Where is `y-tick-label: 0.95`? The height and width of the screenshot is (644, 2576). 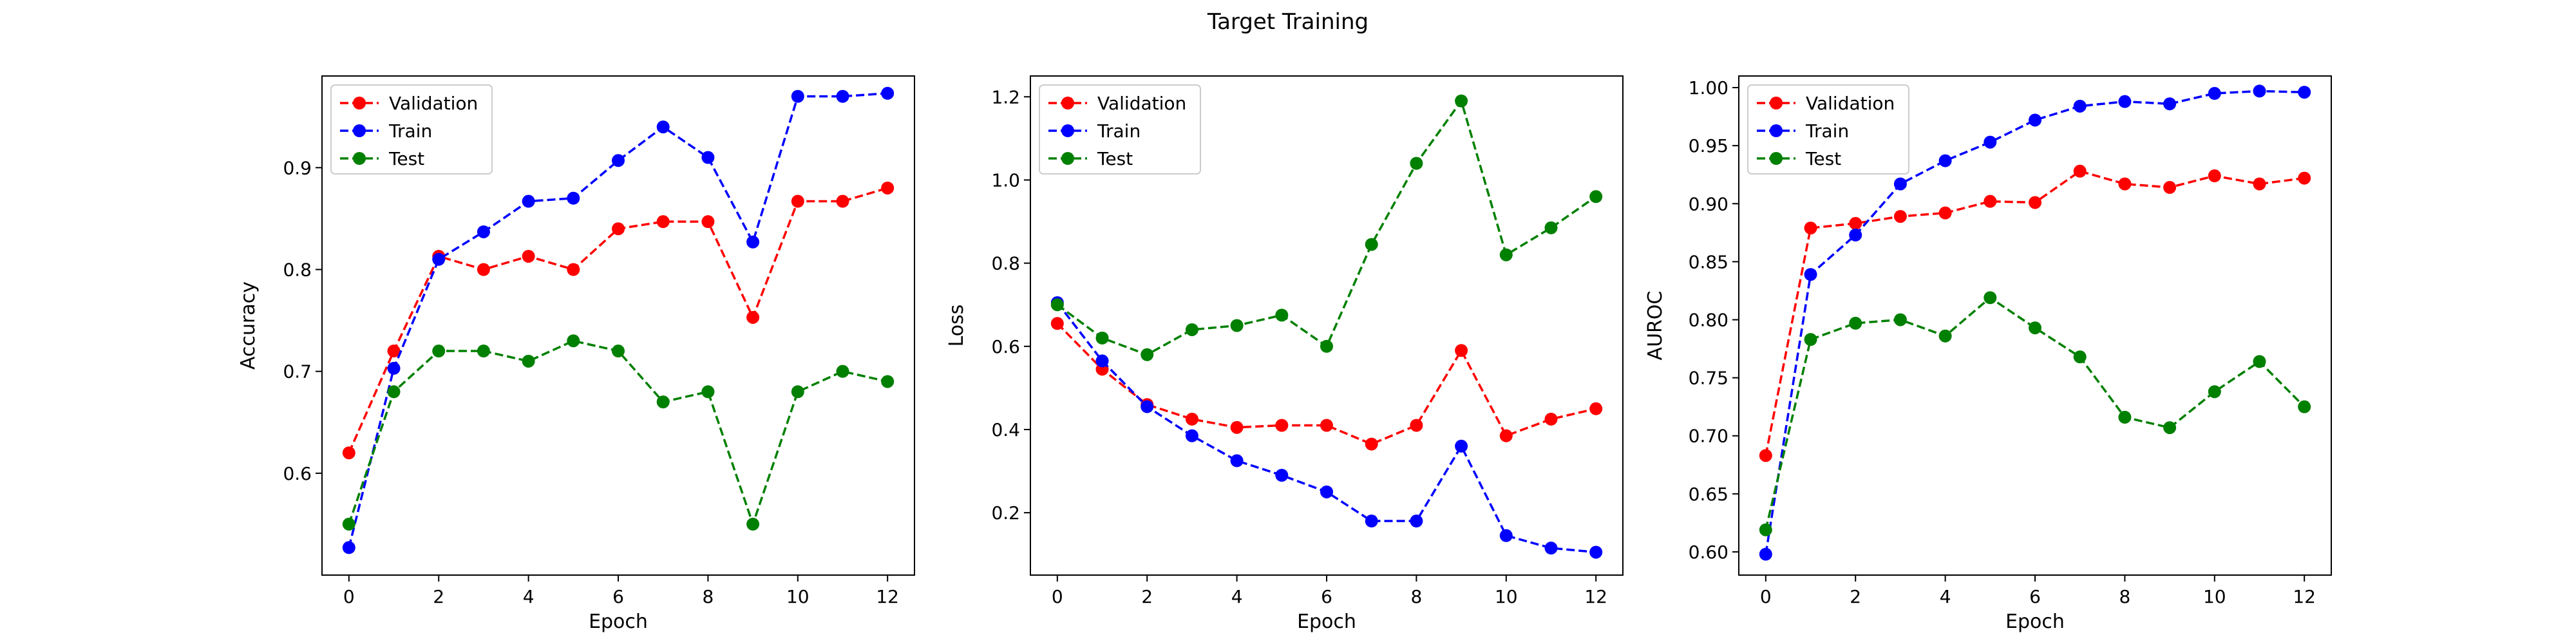 y-tick-label: 0.95 is located at coordinates (1708, 145).